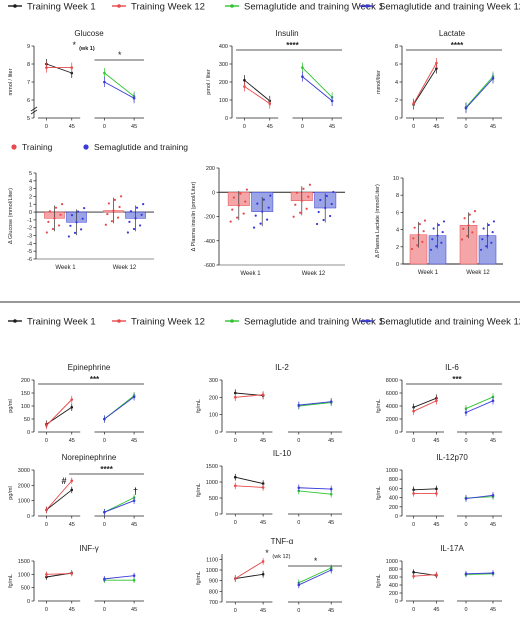 This screenshot has height=632, width=520. Describe the element at coordinates (11, 492) in the screenshot. I see `y-axis-label: pg/ml` at that location.